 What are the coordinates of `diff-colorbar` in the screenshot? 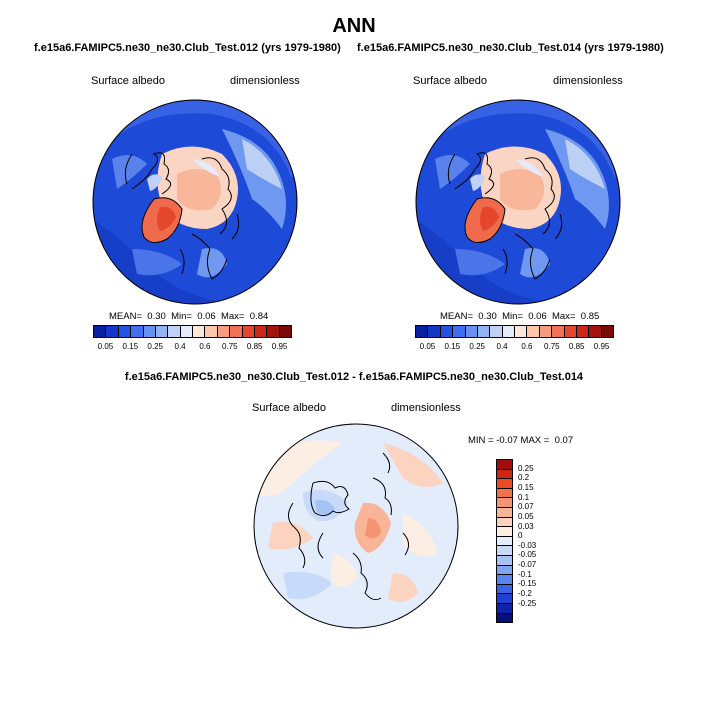 It's located at (504, 541).